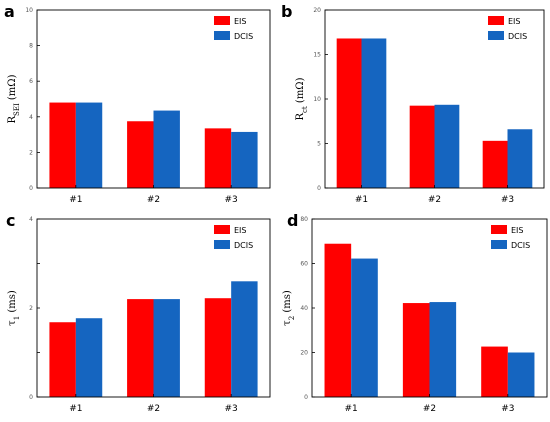 The image size is (550, 422). What do you see at coordinates (319, 144) in the screenshot?
I see `y-tick-label: 5` at bounding box center [319, 144].